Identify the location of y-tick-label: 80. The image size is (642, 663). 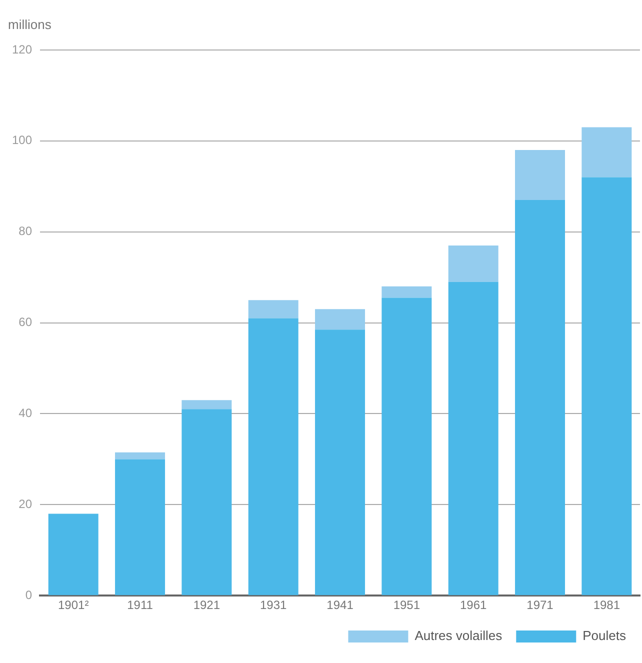
(25, 231).